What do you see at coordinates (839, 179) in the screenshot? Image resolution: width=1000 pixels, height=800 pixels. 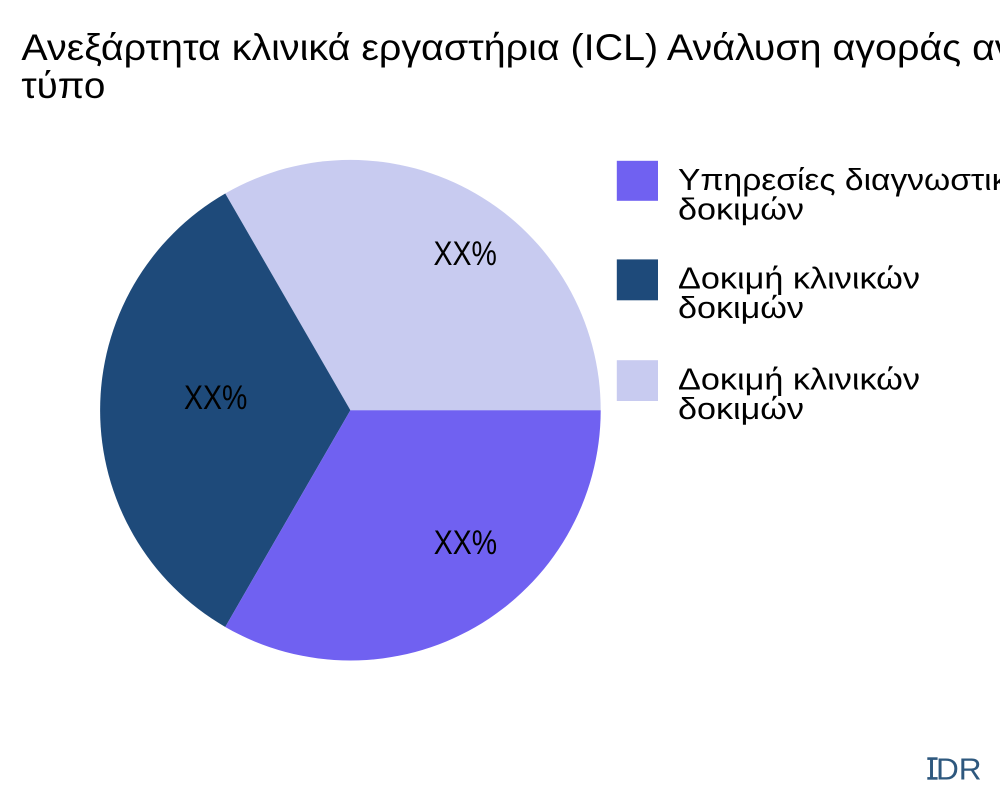 I see `svg-text: Υπηρεσίες διαγνωστικών` at bounding box center [839, 179].